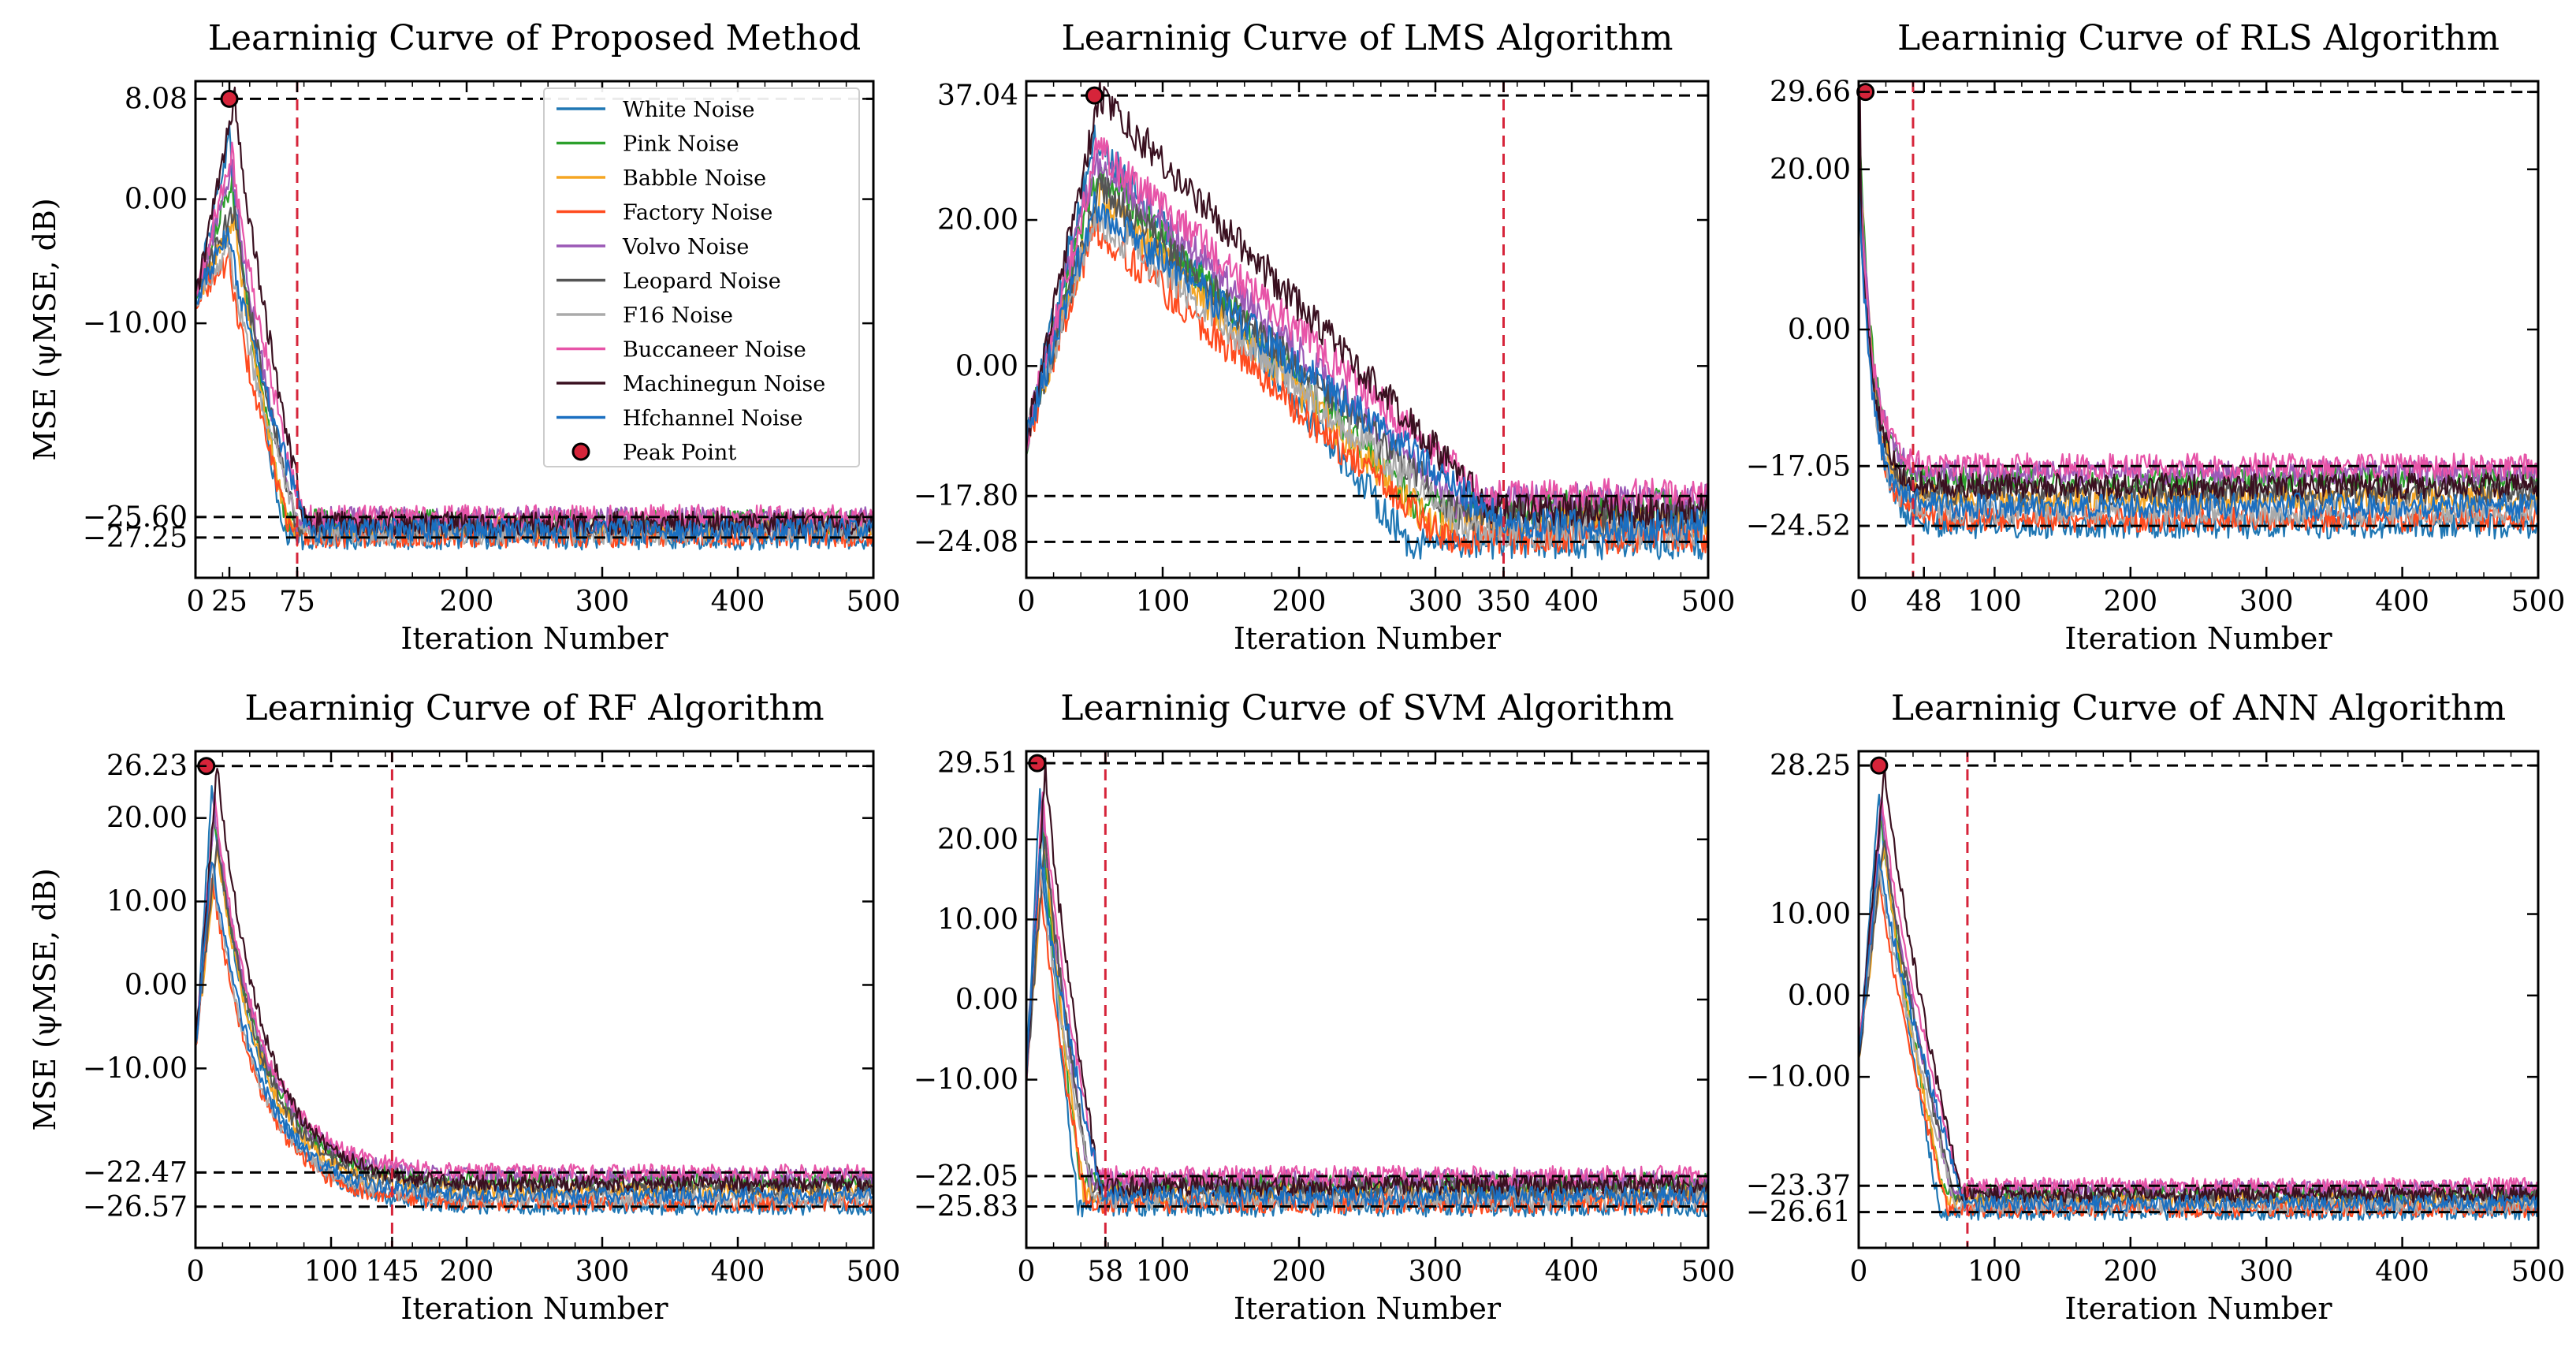 This screenshot has height=1359, width=2576. Describe the element at coordinates (1798, 466) in the screenshot. I see `y-tick-label: −17.05` at that location.